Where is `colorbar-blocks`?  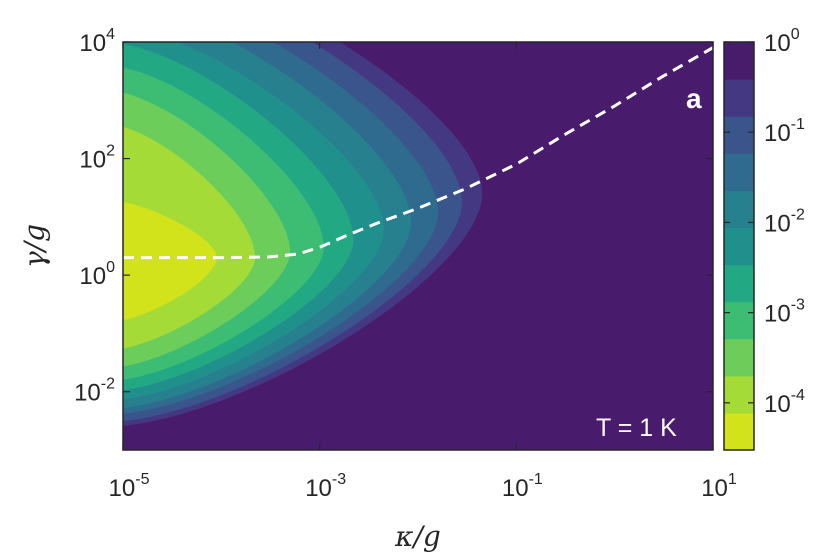
colorbar-blocks is located at coordinates (739, 246).